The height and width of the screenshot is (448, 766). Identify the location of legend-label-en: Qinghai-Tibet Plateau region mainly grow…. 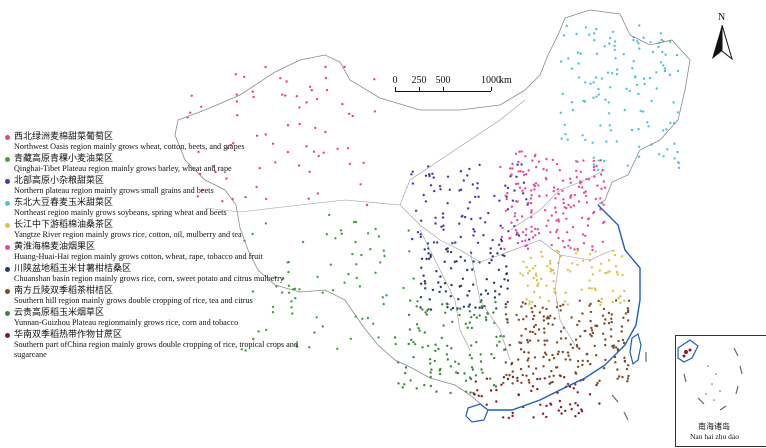
(123, 168).